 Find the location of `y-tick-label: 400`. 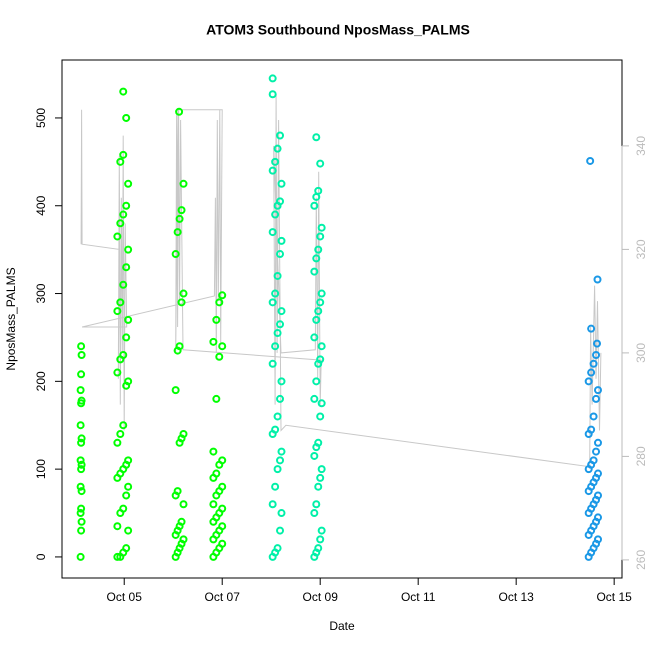

y-tick-label: 400 is located at coordinates (41, 205).